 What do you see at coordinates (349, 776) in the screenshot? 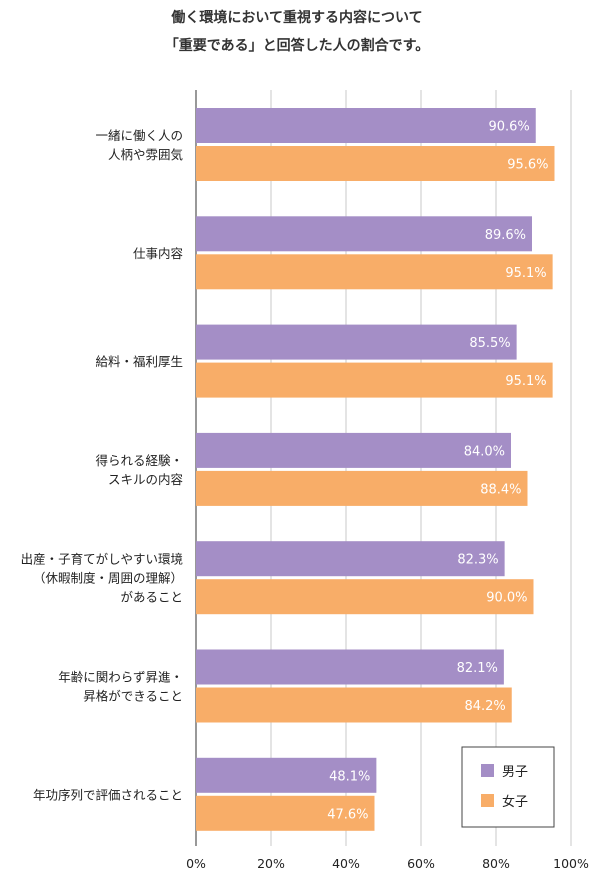
I see `data-label: 48.1%` at bounding box center [349, 776].